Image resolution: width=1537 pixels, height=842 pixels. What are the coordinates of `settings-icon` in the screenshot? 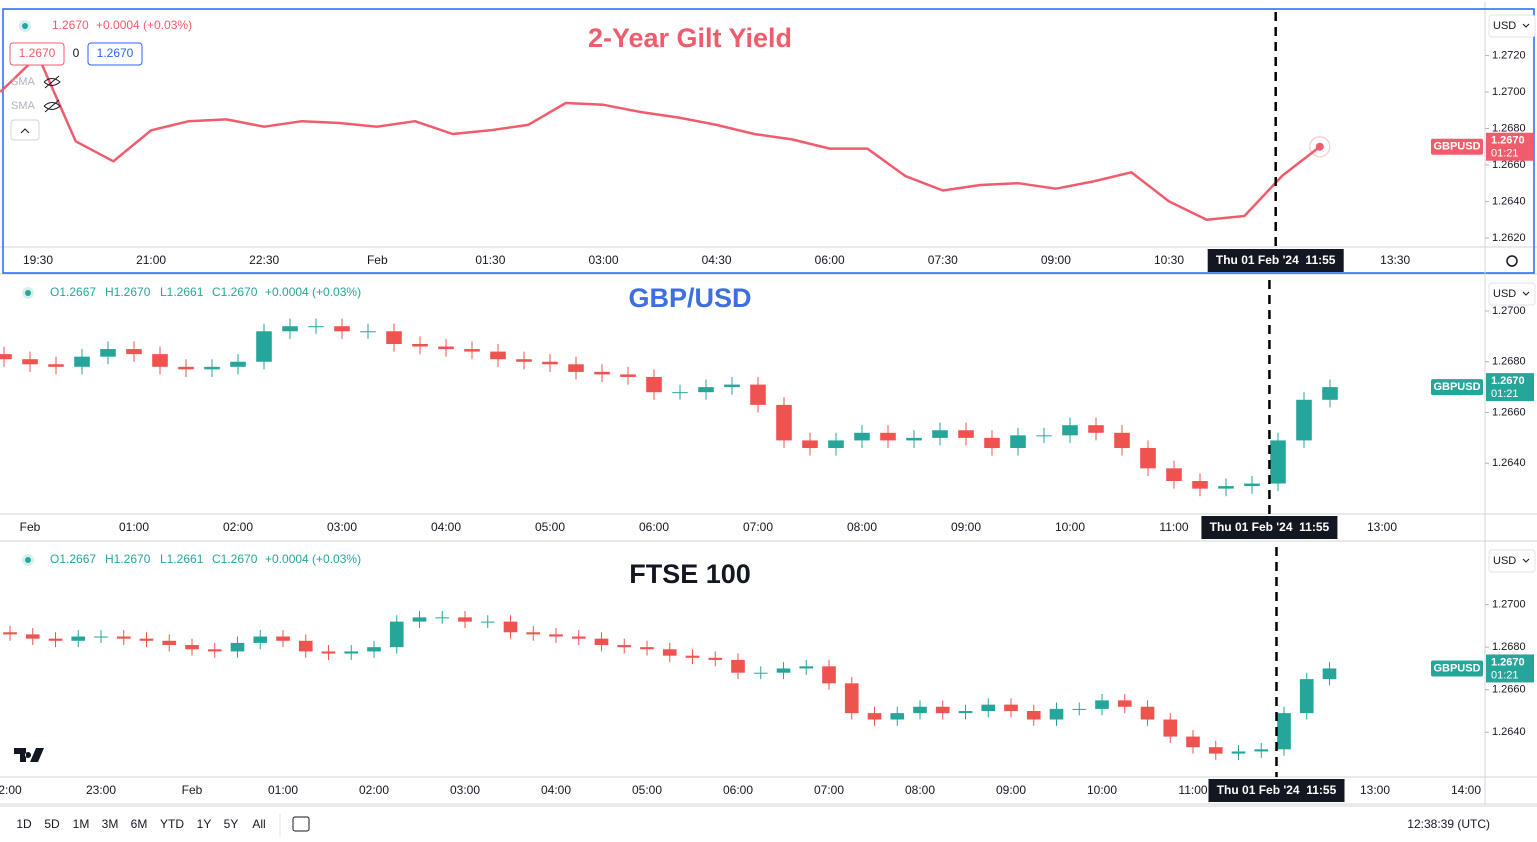 It's located at (1512, 261).